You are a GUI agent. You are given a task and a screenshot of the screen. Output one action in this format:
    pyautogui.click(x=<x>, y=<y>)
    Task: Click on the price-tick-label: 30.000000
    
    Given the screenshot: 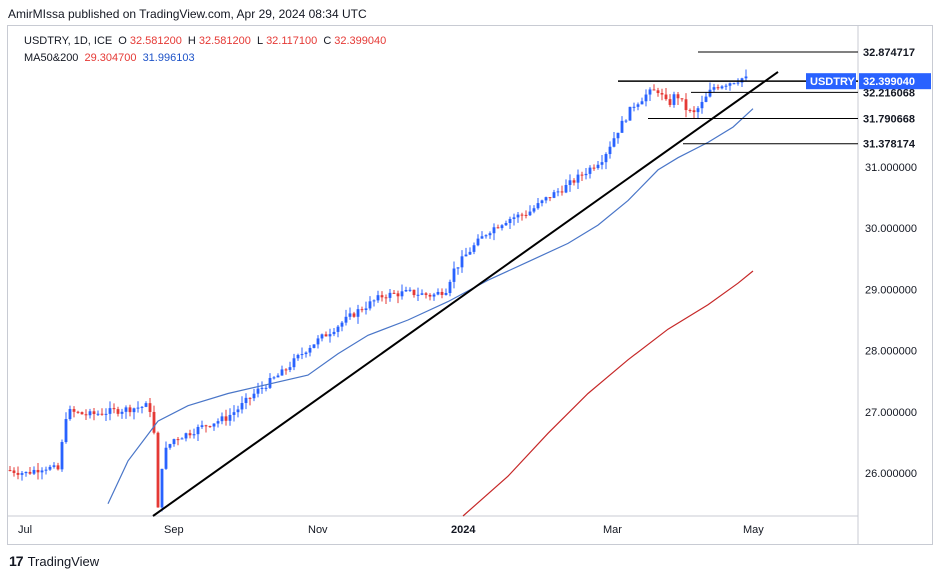 What is the action you would take?
    pyautogui.click(x=891, y=229)
    